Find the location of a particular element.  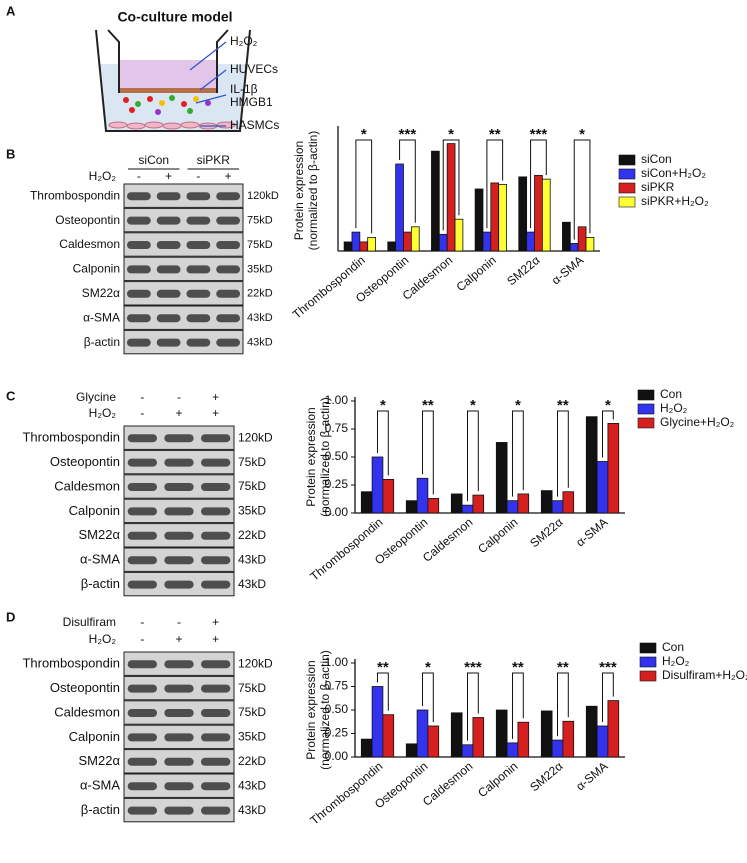

schematic-title: Co-culture model is located at coordinates (174, 17).